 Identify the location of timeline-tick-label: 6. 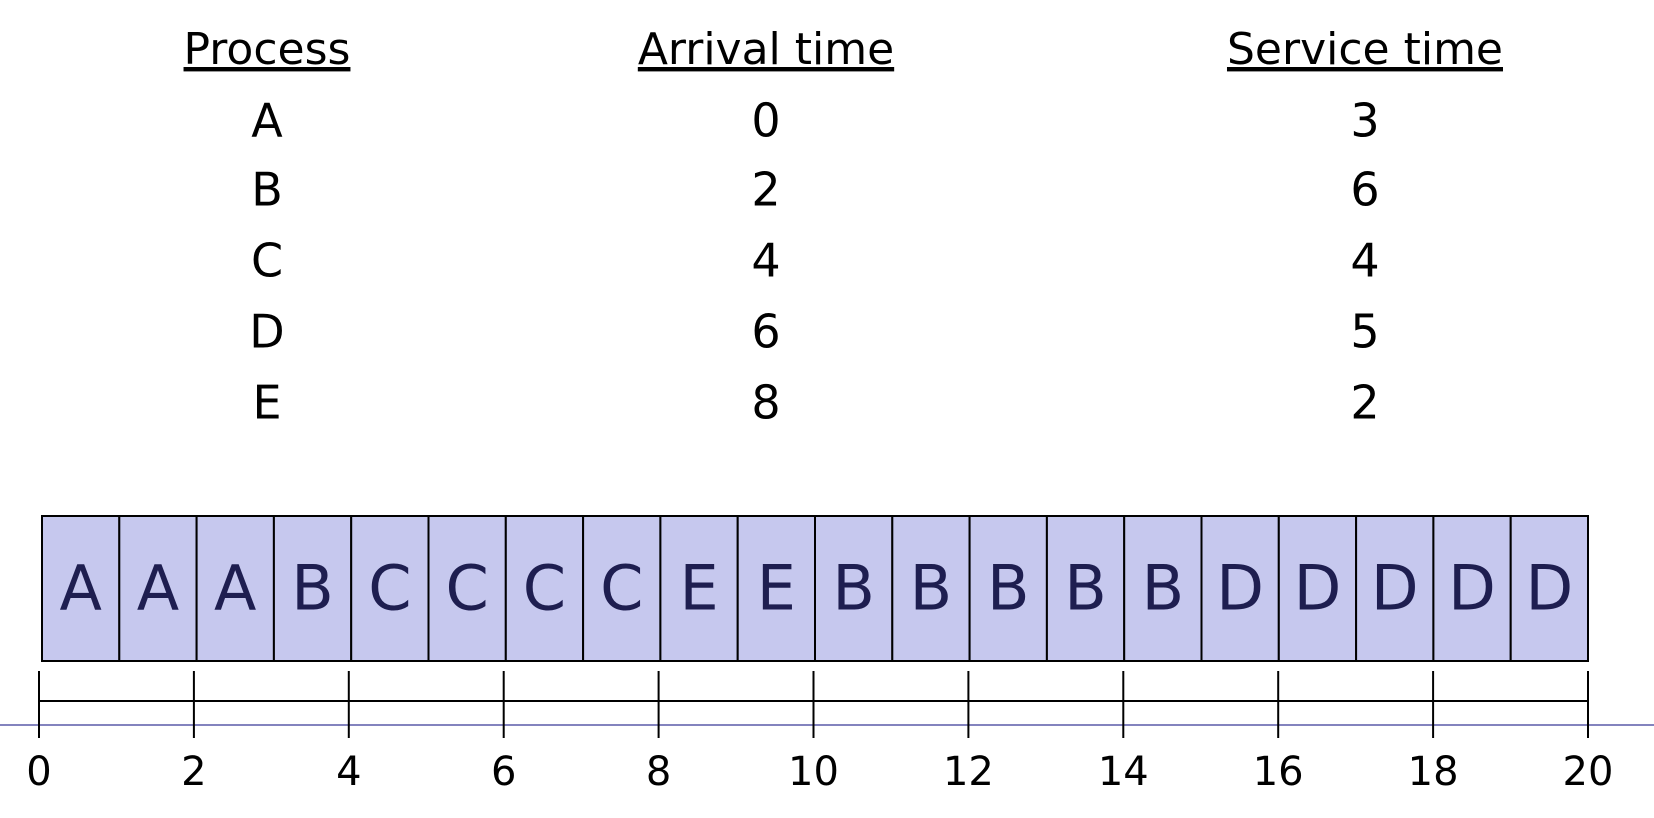
(503, 772).